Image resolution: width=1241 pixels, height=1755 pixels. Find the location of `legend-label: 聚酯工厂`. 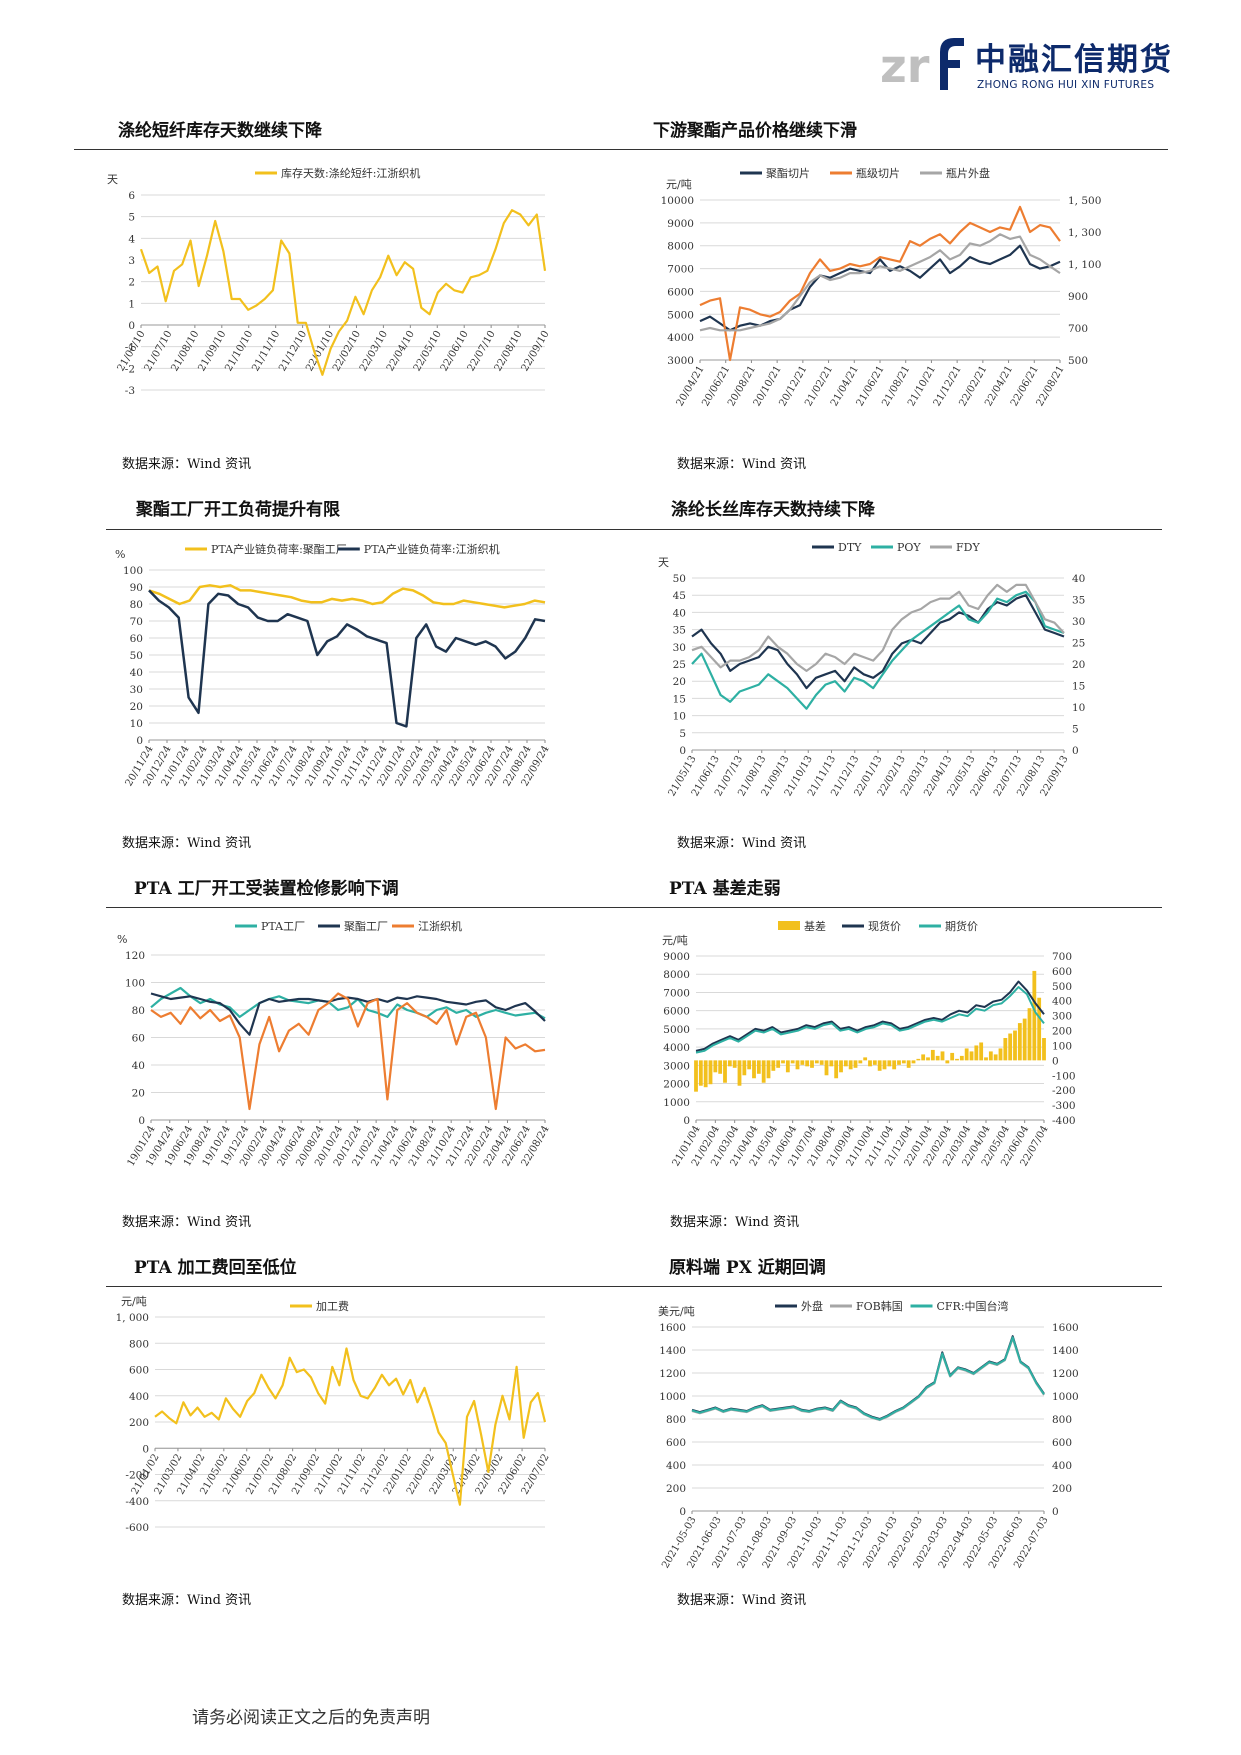

legend-label: 聚酯工厂 is located at coordinates (366, 926).